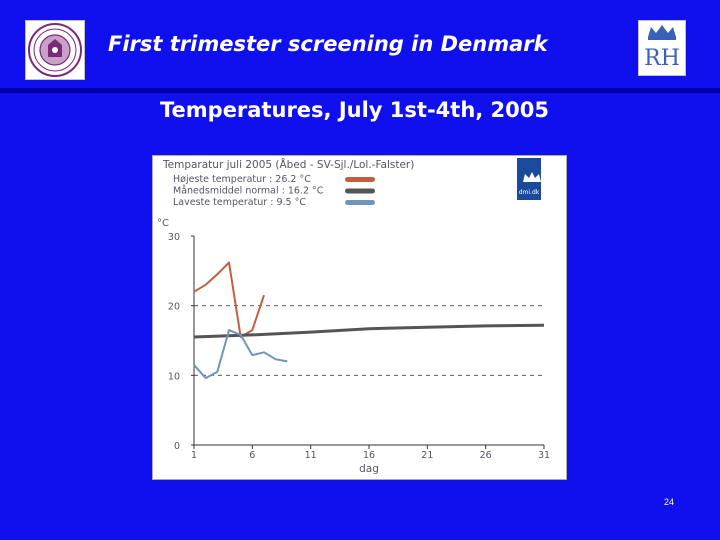  Describe the element at coordinates (486, 455) in the screenshot. I see `x-tick-label: 26` at that location.